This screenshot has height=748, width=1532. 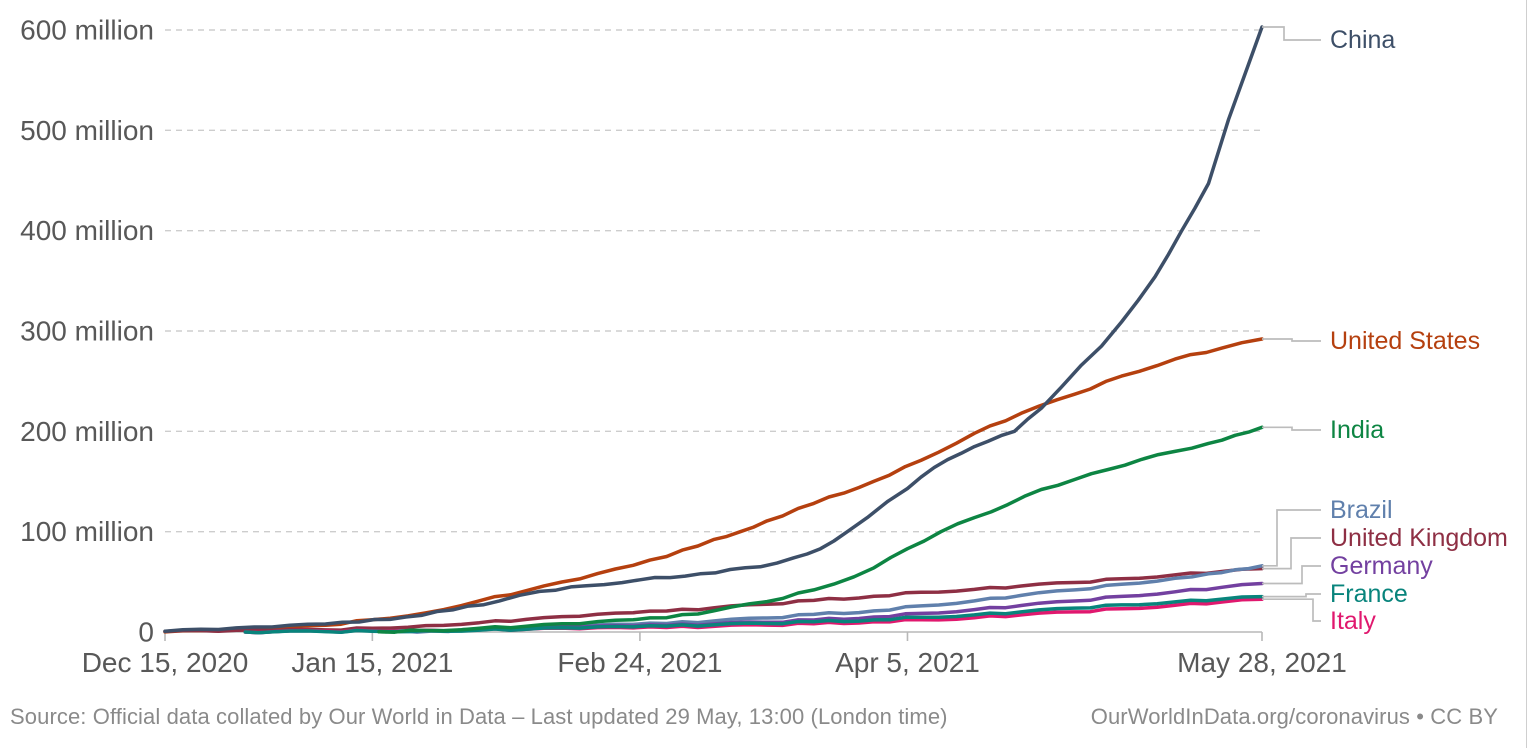 I want to click on x-tick-label-jan-15,-2021: Jan 15, 2021, so click(x=372, y=662).